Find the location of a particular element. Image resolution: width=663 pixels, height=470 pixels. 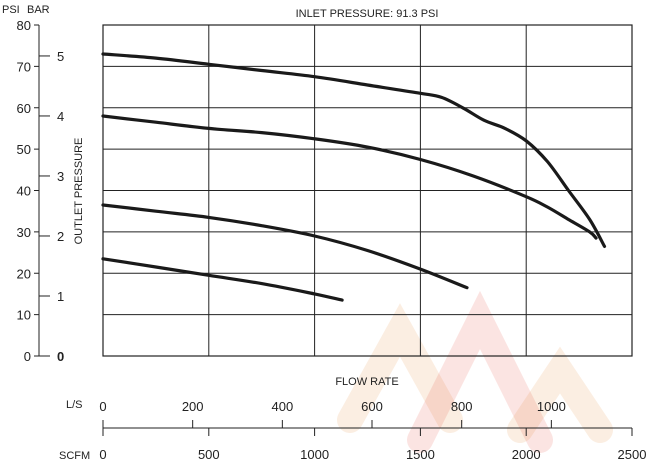

psi-tick-label: 70 is located at coordinates (24, 66).